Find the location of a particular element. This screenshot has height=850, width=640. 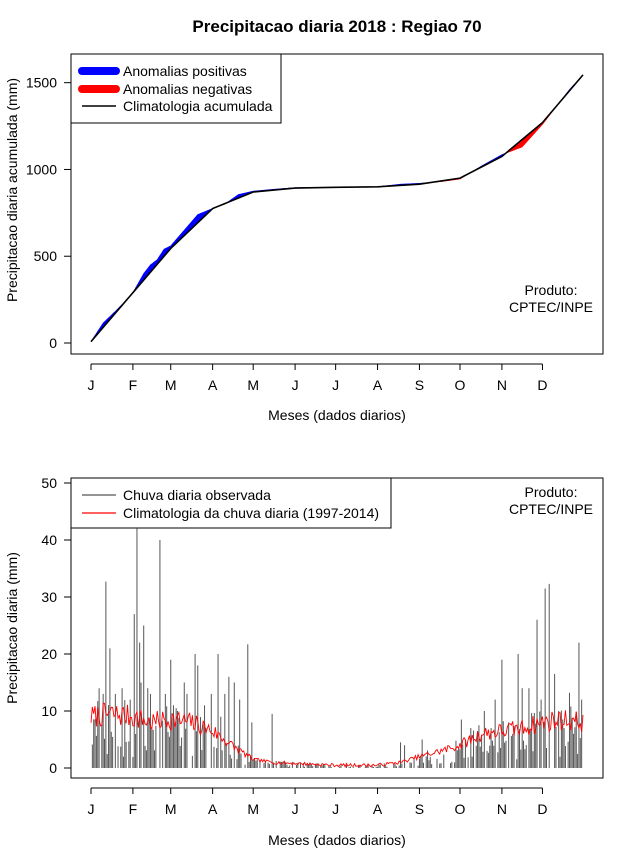

panel1-product-name: CPTEC/INPE is located at coordinates (551, 307).